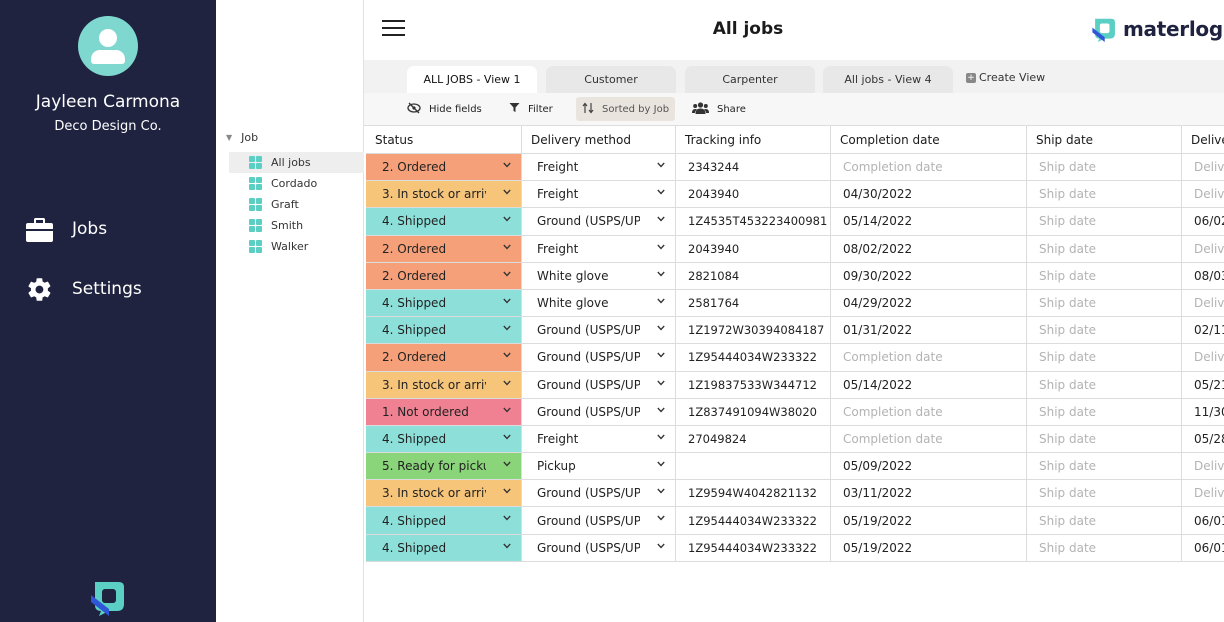 This screenshot has width=1224, height=622. I want to click on tracking-info-cell: 1Z837491094W38020, so click(753, 412).